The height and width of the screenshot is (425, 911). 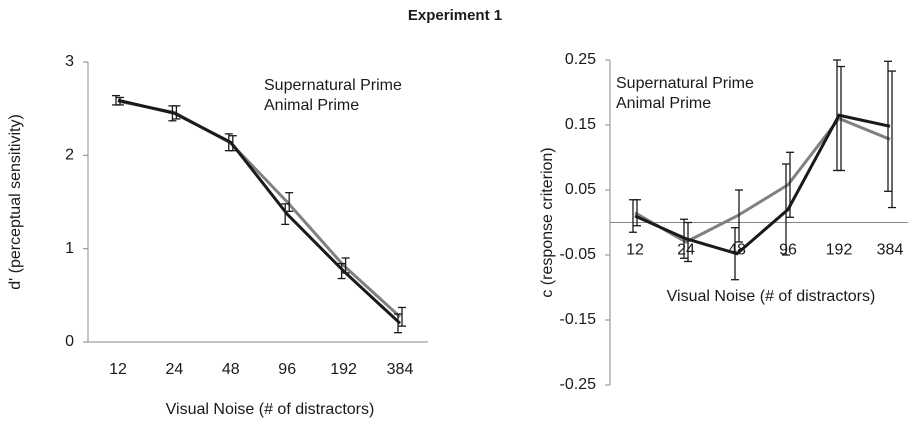 What do you see at coordinates (578, 384) in the screenshot?
I see `y-tick-label: -0.25` at bounding box center [578, 384].